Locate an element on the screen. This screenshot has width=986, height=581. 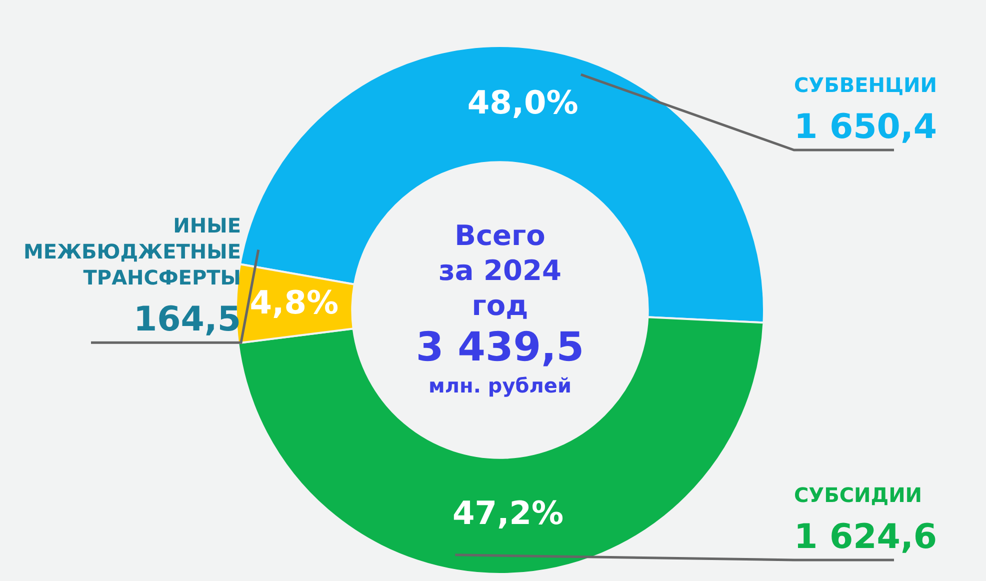
slice-label: СУБВЕНЦИИ is located at coordinates (866, 85).